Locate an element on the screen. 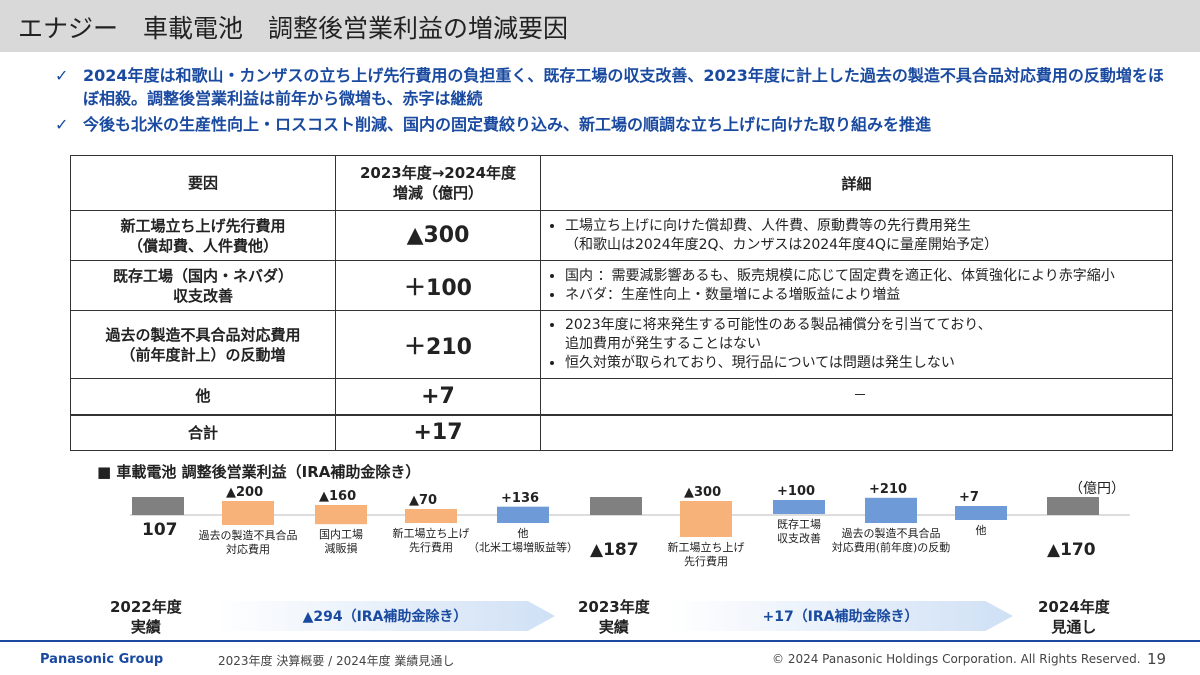  change-cell: ＋210 is located at coordinates (438, 344).